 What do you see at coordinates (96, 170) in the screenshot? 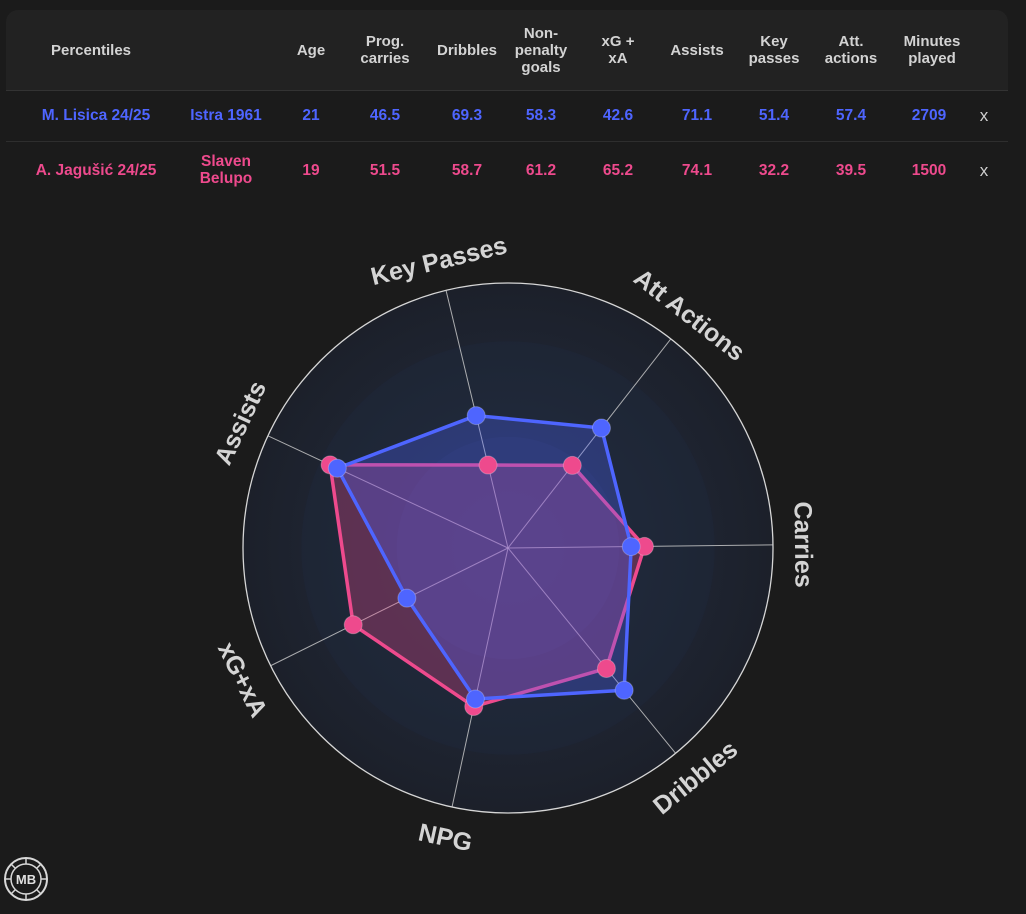
I see `player-name: A. Jagušić 24/25` at bounding box center [96, 170].